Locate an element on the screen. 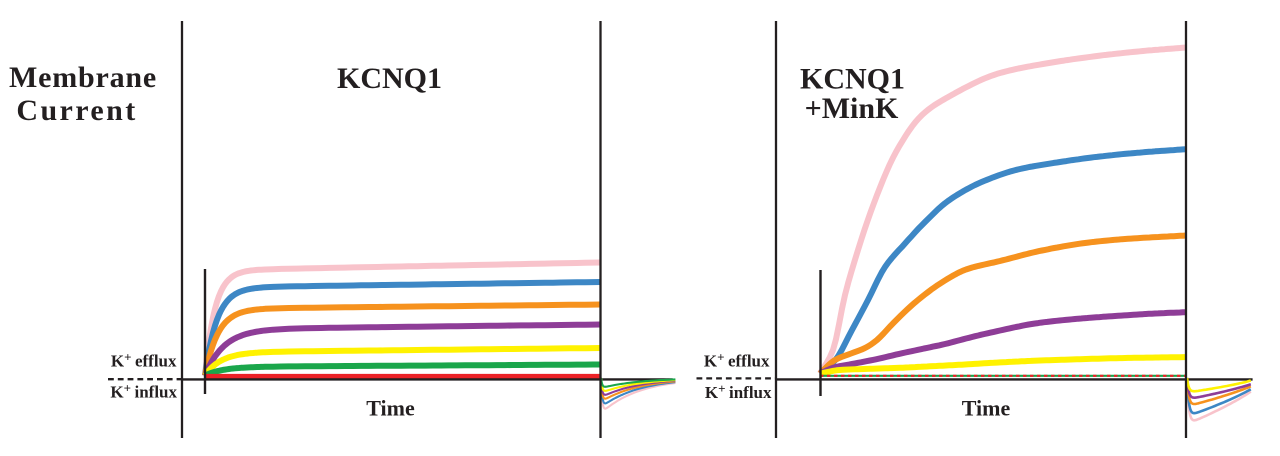 The image size is (1280, 456). svg-text: Membrane is located at coordinates (83, 77).